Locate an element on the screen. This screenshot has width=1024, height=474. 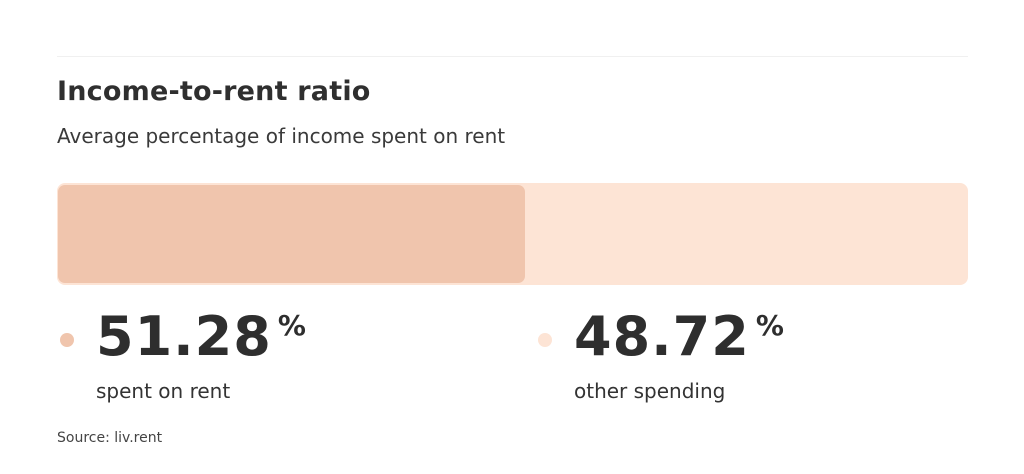
stat-other-label: other spending is located at coordinates (650, 391).